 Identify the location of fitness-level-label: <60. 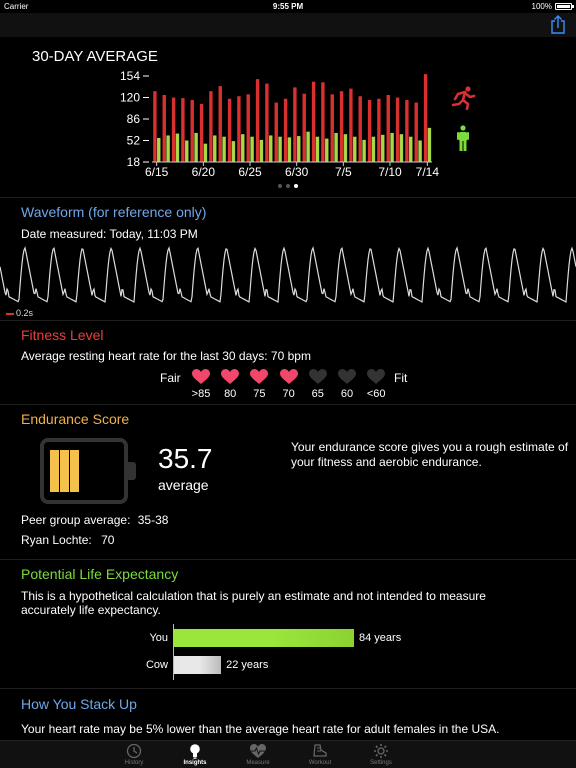
(376, 394).